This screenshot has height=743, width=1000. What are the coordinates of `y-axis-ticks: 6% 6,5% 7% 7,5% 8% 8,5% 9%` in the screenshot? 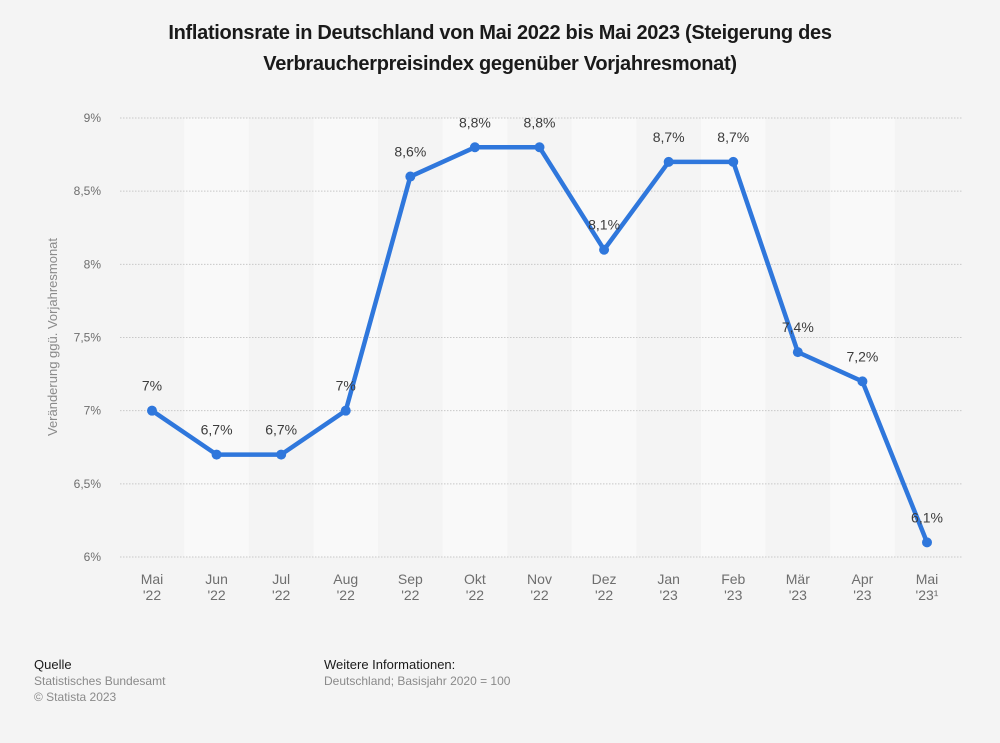 It's located at (88, 337).